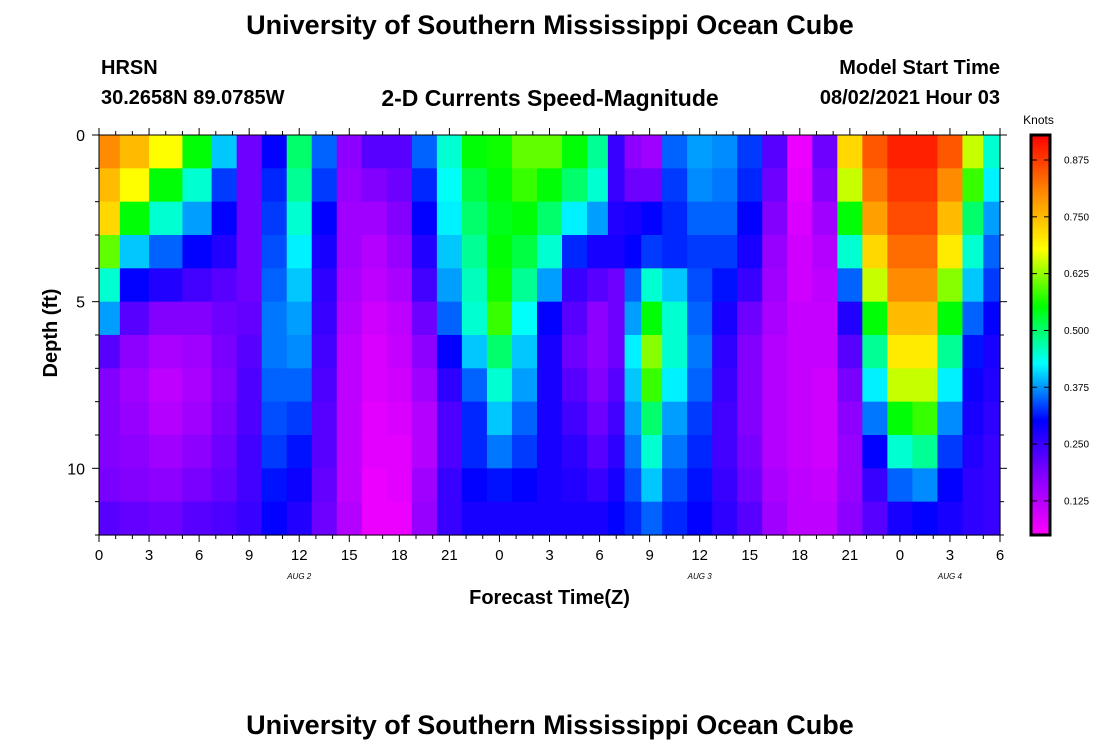 Image resolution: width=1100 pixels, height=750 pixels. Describe the element at coordinates (1060, 331) in the screenshot. I see `colorbar-ticks: 0.125 0.250 0.375 0.500 0.625 0.750 0.875` at that location.